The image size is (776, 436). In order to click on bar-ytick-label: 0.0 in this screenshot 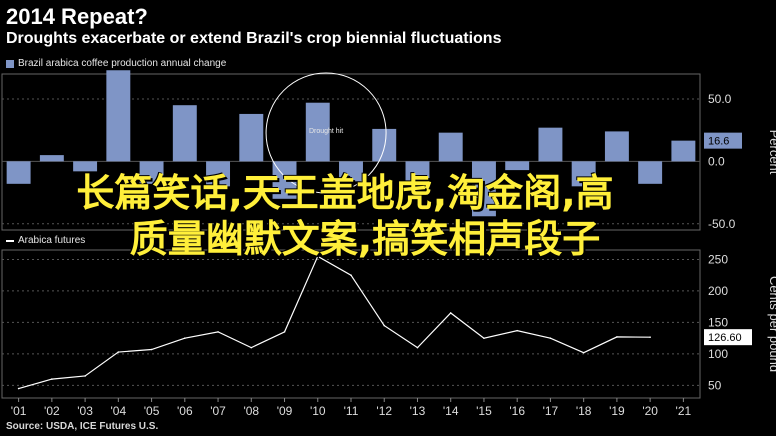, I will do `click(716, 161)`.